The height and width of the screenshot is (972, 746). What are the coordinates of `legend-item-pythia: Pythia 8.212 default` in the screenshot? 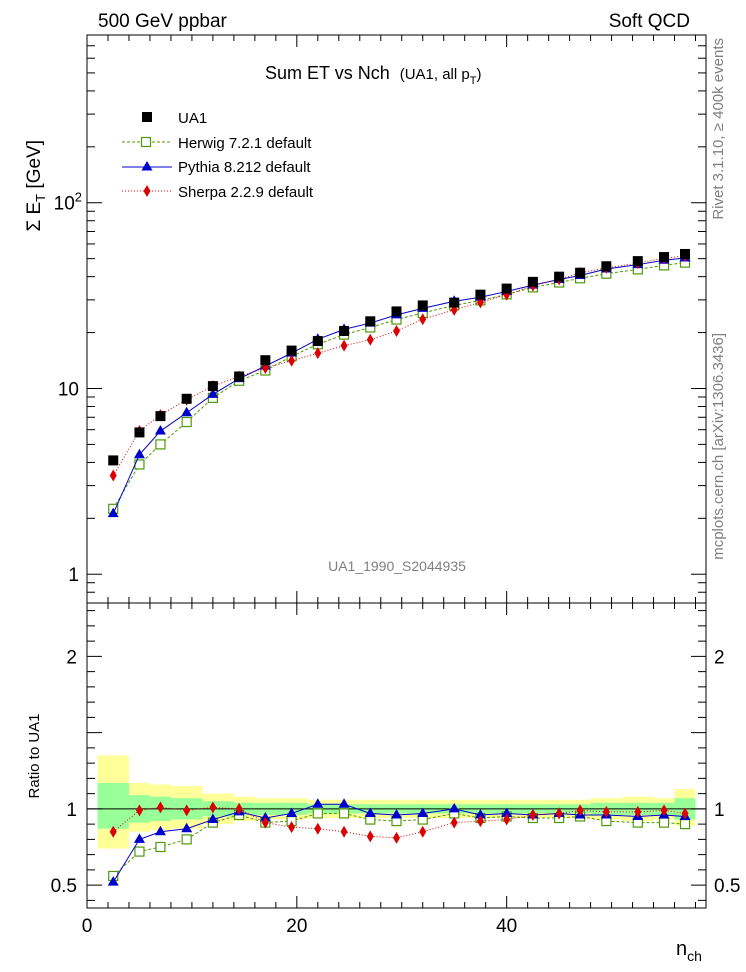 It's located at (216, 167).